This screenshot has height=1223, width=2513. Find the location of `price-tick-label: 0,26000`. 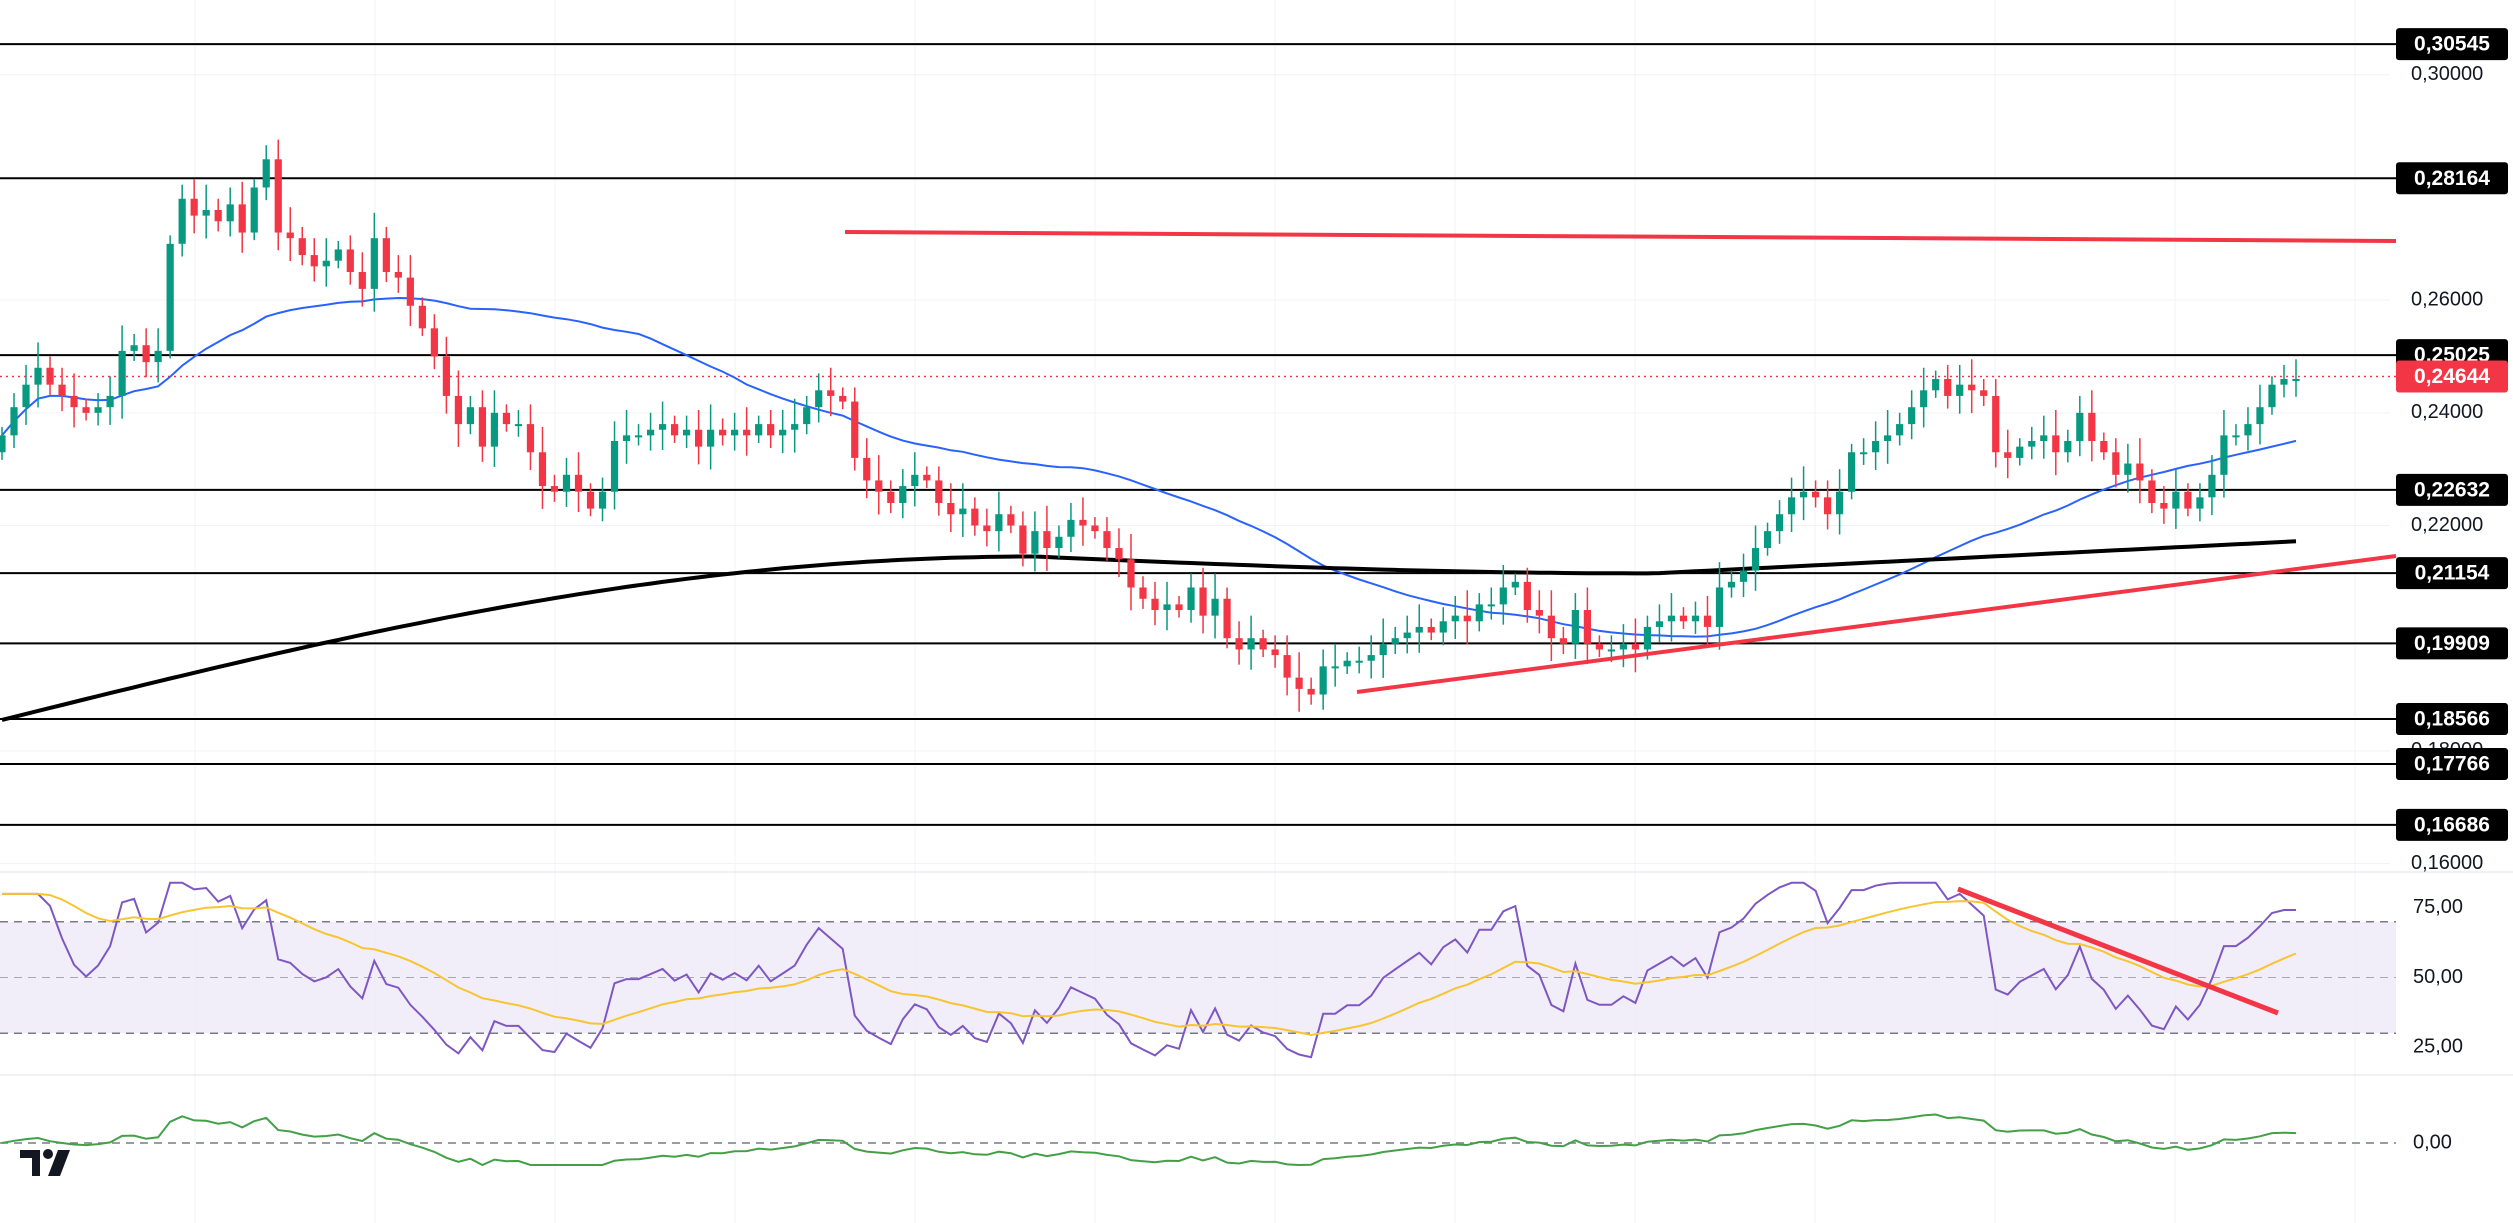

price-tick-label: 0,26000 is located at coordinates (2447, 299).